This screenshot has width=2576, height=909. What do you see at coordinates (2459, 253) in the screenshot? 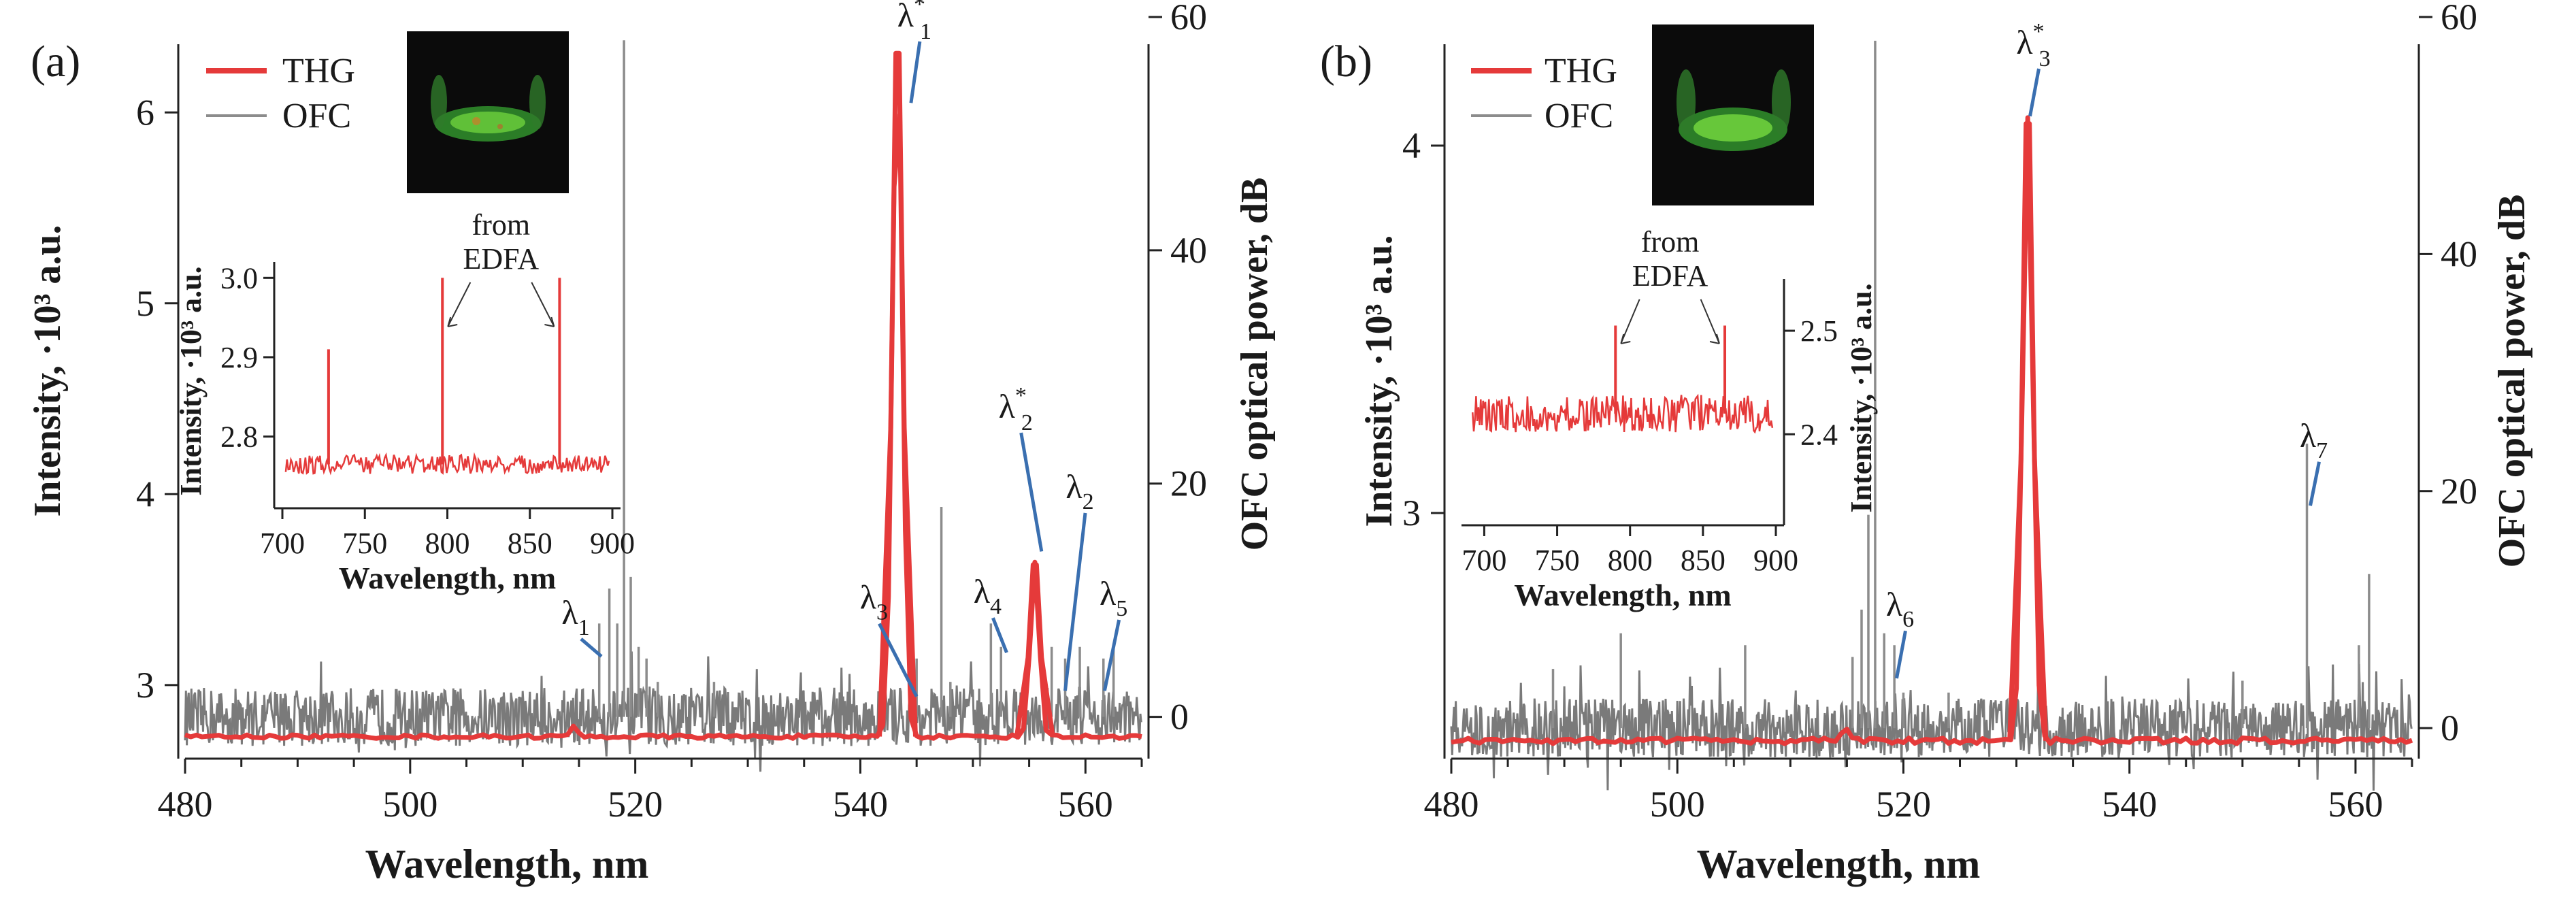
I see `y-tick-right-label-b-40: 40` at bounding box center [2459, 253].